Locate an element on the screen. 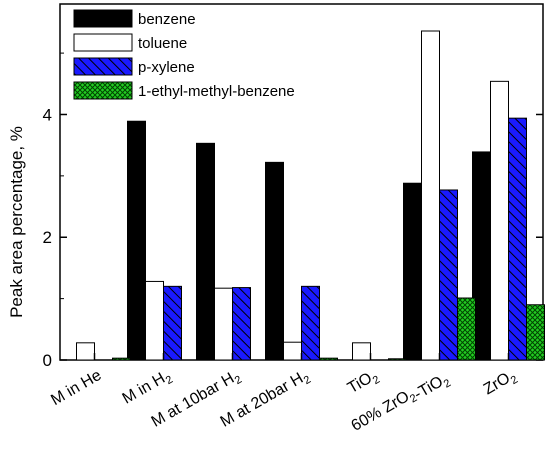  y-tick-label: 0 is located at coordinates (47, 360).